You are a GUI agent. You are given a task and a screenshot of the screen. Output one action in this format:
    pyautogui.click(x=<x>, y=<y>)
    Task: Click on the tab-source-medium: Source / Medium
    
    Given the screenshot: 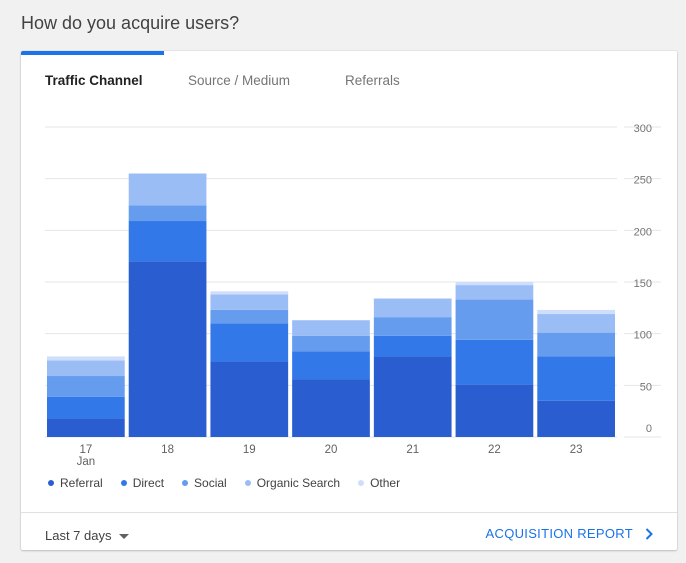 What is the action you would take?
    pyautogui.click(x=239, y=80)
    